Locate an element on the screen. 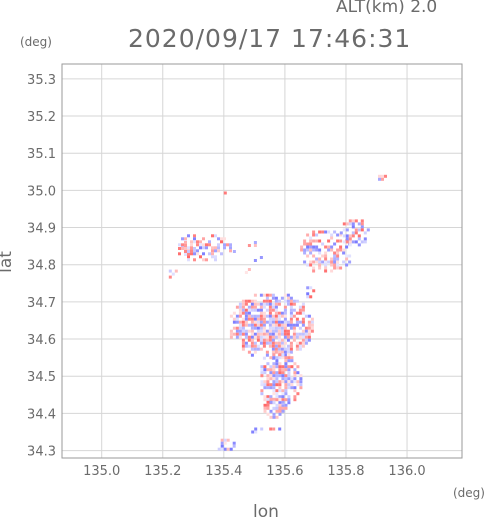 The image size is (491, 522). y-tick-label: 34.7 is located at coordinates (41, 303).